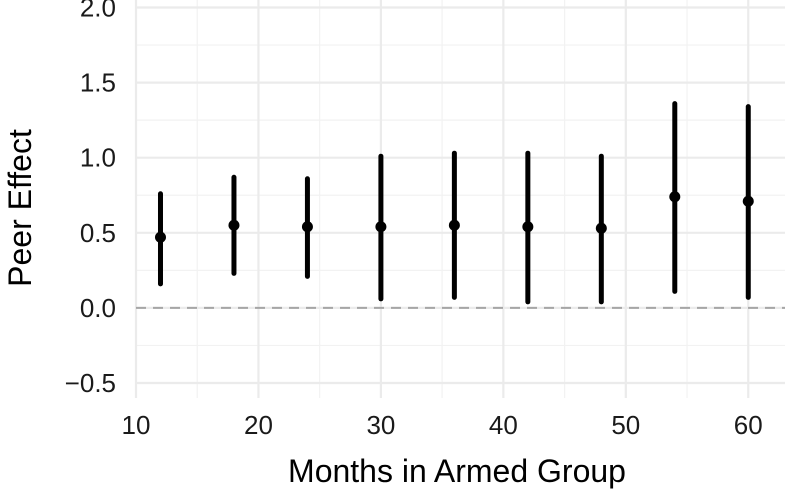  I want to click on x-tick-label: 60, so click(748, 425).